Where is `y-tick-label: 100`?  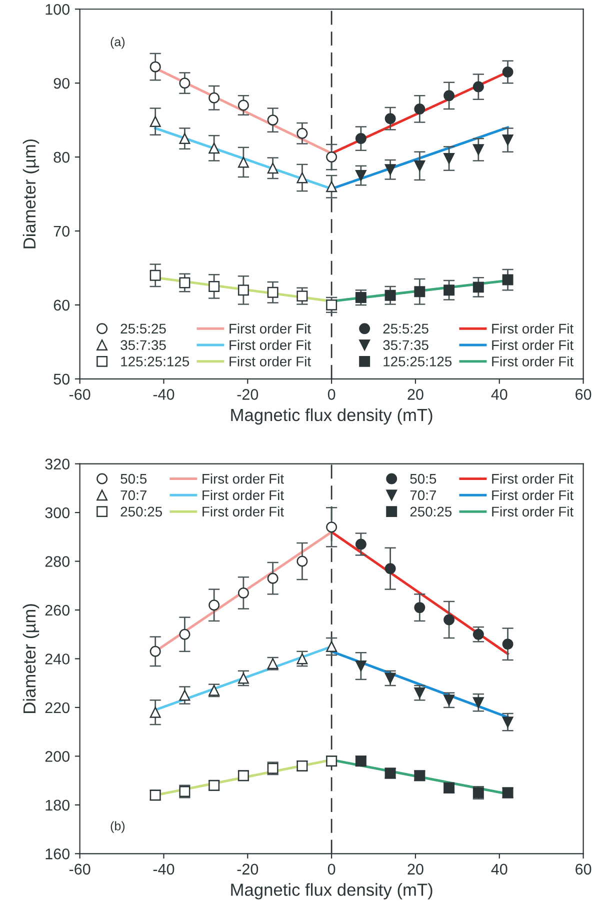 y-tick-label: 100 is located at coordinates (58, 9).